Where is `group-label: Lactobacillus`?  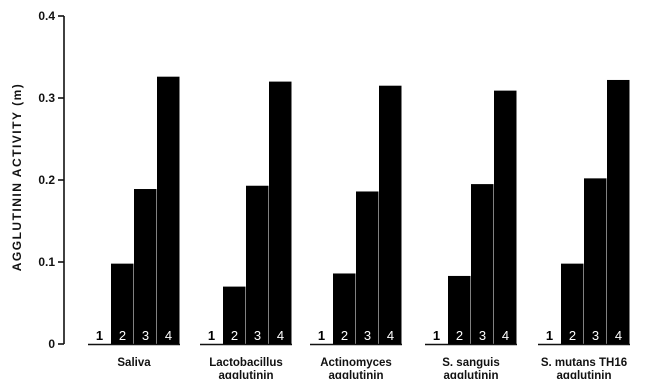 group-label: Lactobacillus is located at coordinates (246, 363).